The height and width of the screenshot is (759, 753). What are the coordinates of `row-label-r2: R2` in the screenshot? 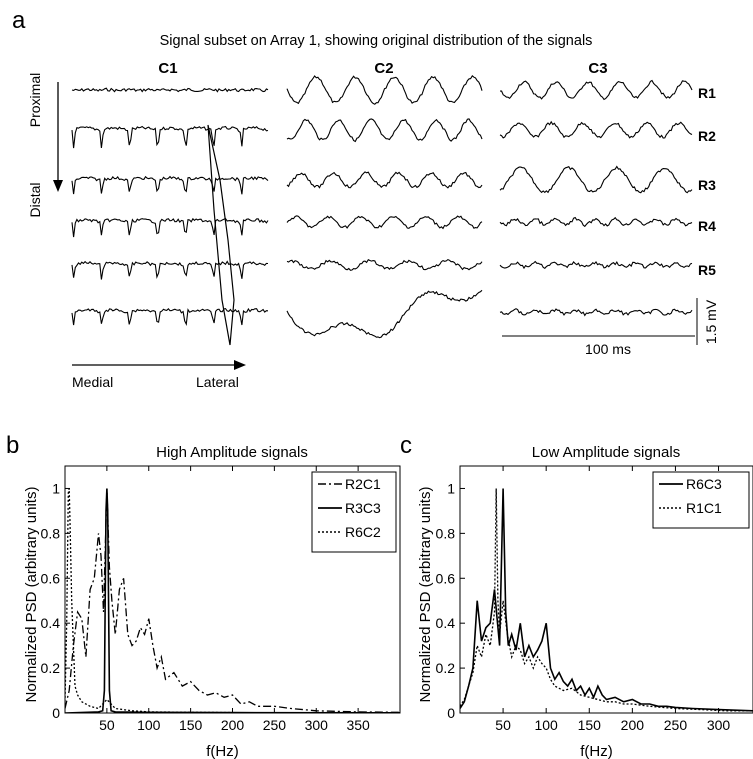 It's located at (707, 136).